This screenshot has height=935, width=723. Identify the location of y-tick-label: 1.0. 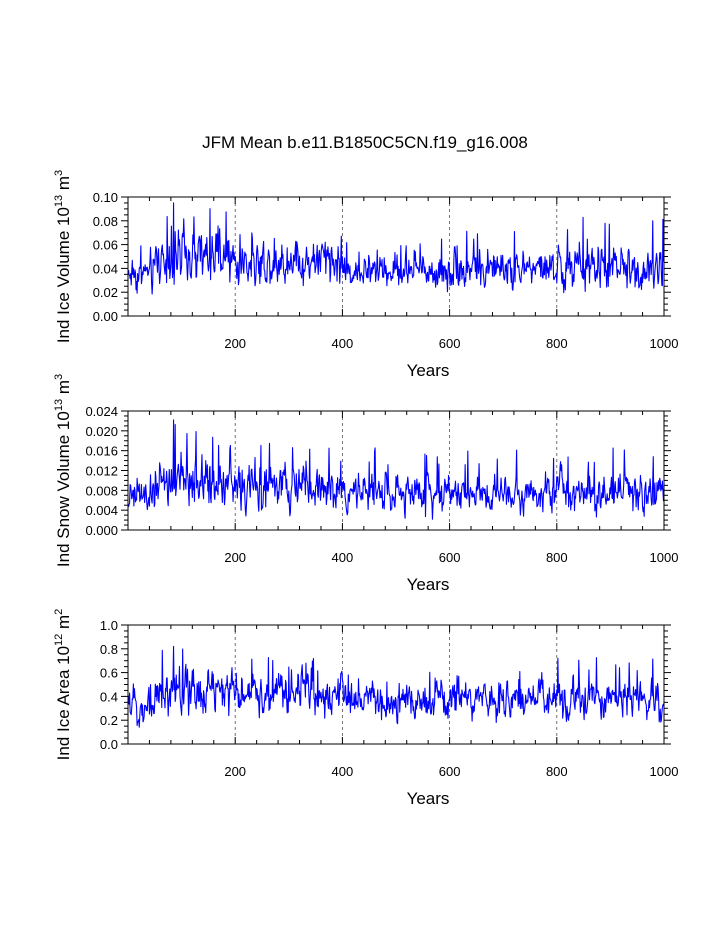
(109, 625).